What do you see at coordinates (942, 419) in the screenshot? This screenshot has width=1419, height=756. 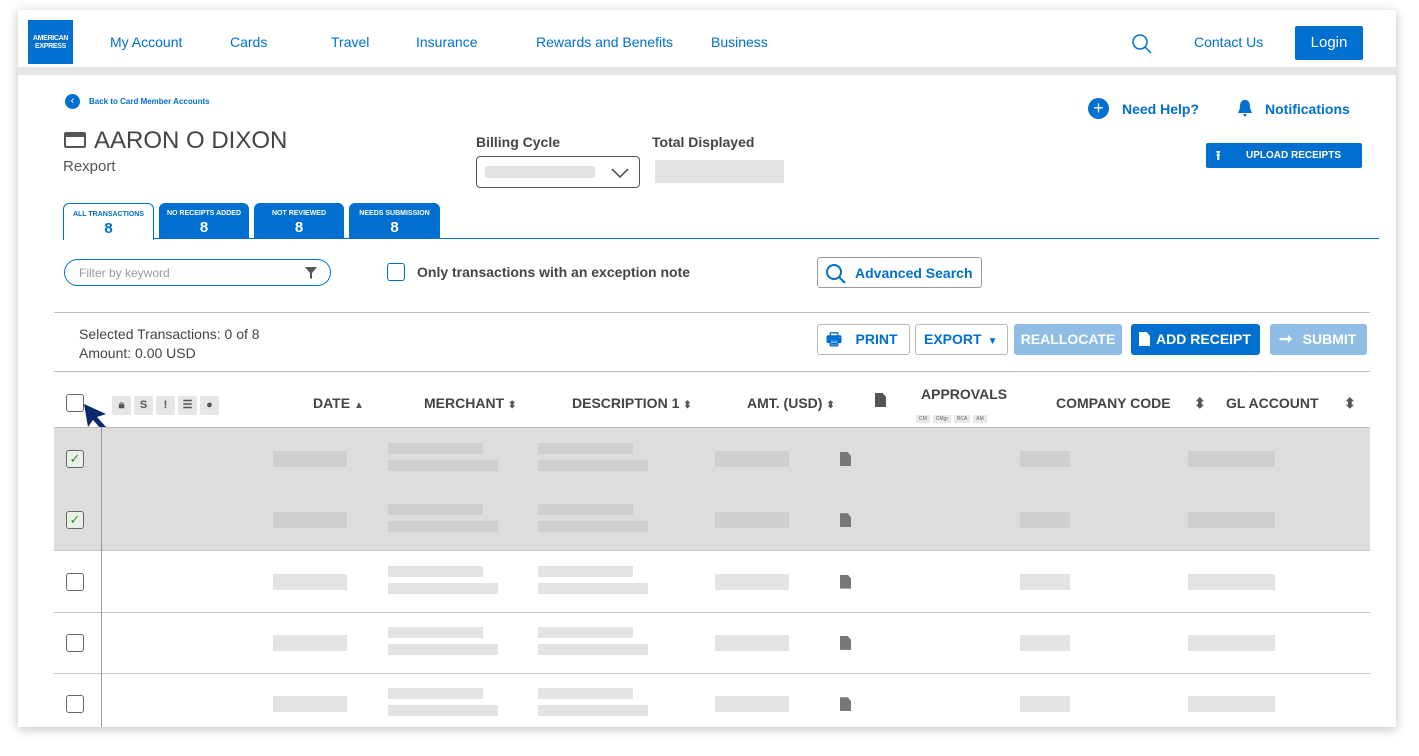 I see `approval-code: CMgr` at bounding box center [942, 419].